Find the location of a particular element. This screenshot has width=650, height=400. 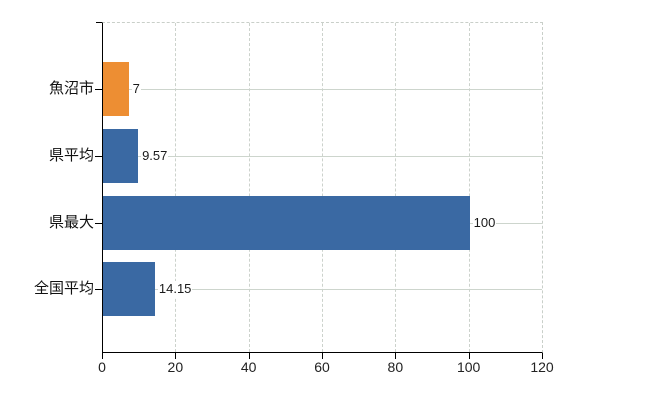

x-tick-label: 40 is located at coordinates (248, 367).